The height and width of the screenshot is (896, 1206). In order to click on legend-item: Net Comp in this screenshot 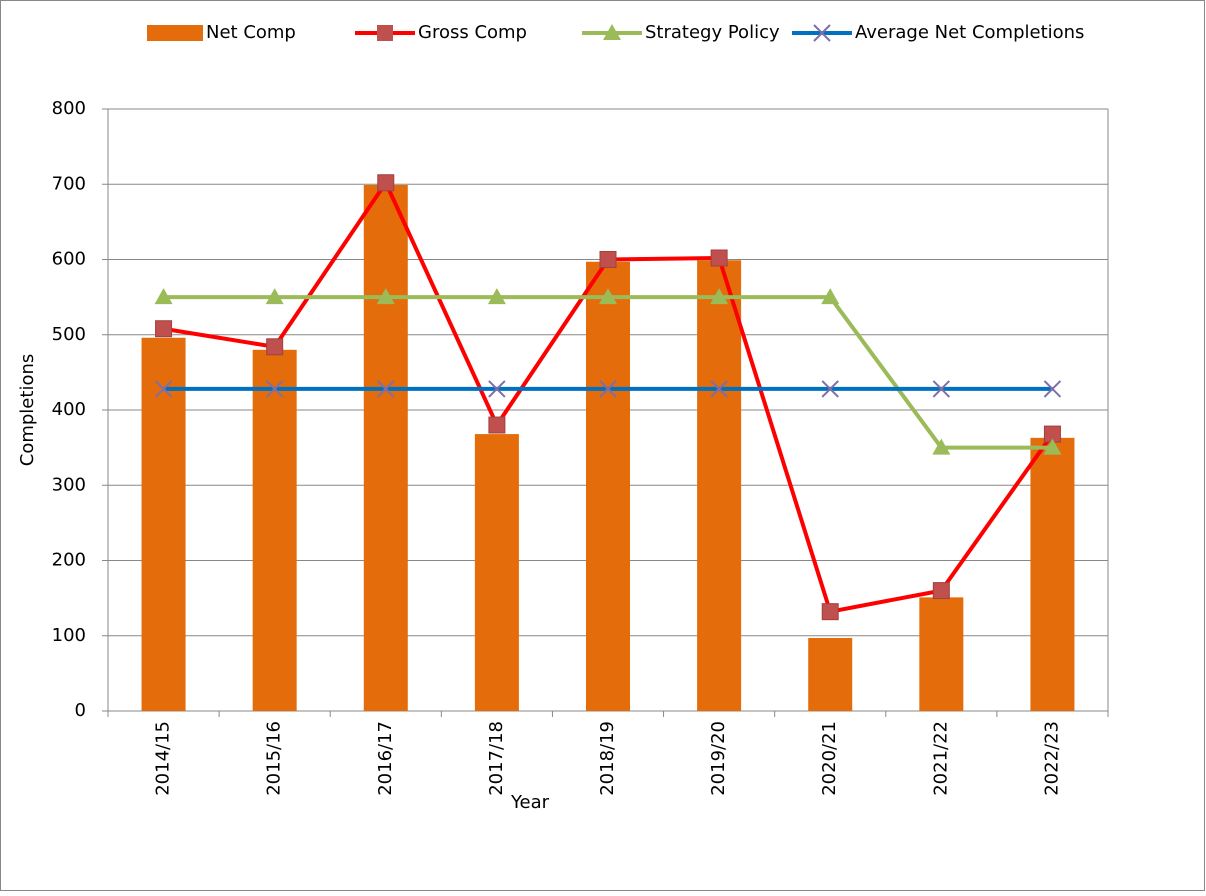, I will do `click(221, 32)`.